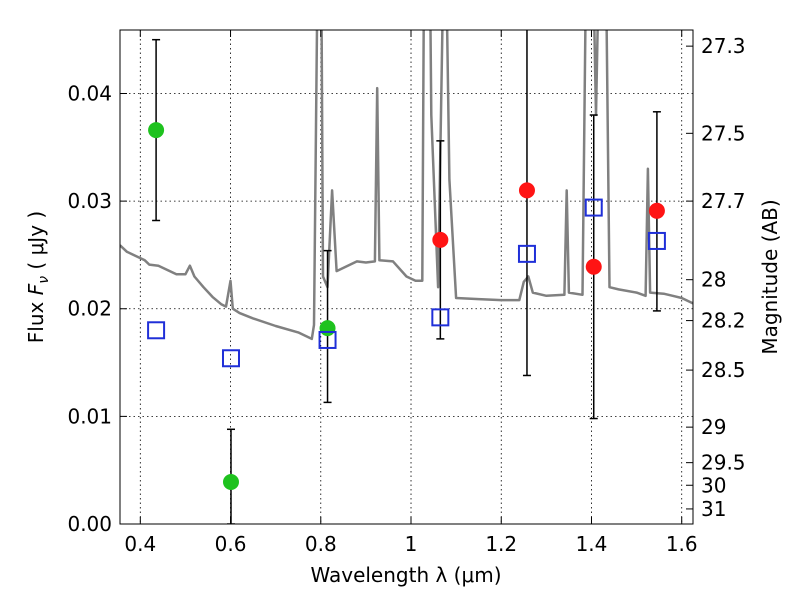 The image size is (800, 600). I want to click on x-tick-label: 1.2, so click(501, 544).